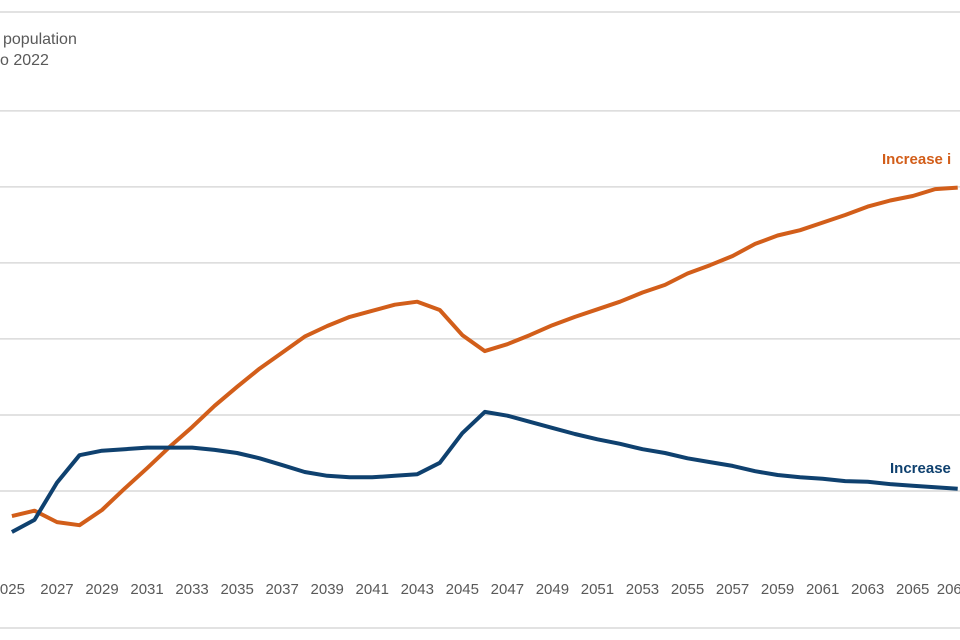 This screenshot has height=640, width=960. What do you see at coordinates (777, 589) in the screenshot?
I see `x-tick-label: 2059` at bounding box center [777, 589].